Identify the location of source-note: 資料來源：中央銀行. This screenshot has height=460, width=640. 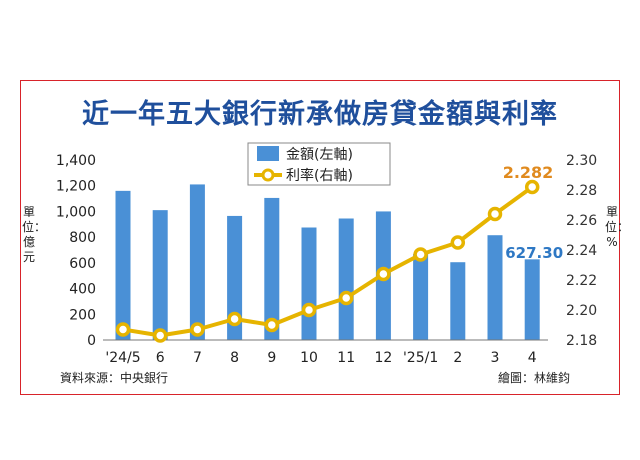
(114, 378).